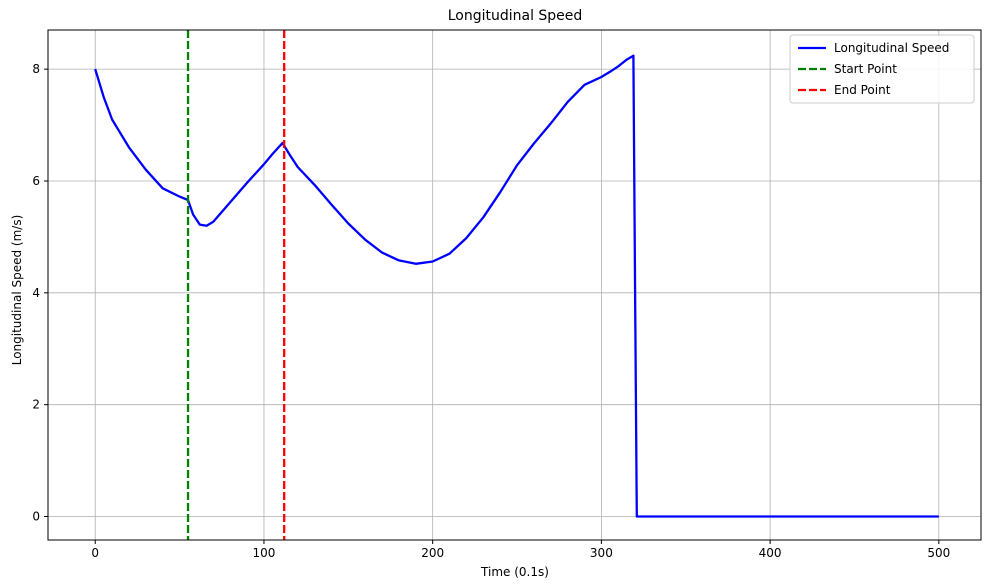  What do you see at coordinates (514, 572) in the screenshot?
I see `x-axis-label: Time (0.1s)` at bounding box center [514, 572].